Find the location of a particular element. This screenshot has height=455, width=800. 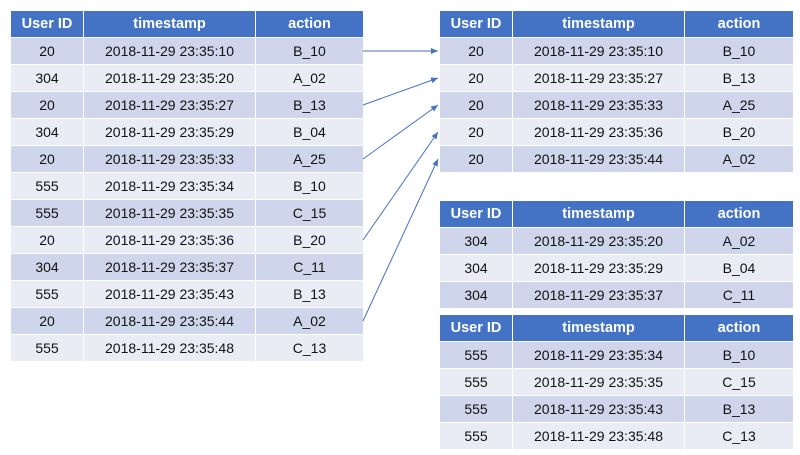

table-cell: 2018-11-29 23:35:10 is located at coordinates (169, 51).